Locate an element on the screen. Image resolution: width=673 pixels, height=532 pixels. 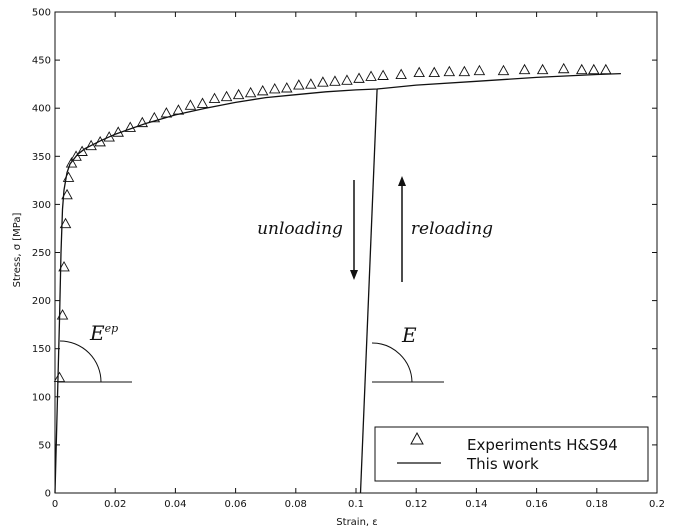
y-tick-label: 150 is located at coordinates (41, 349).